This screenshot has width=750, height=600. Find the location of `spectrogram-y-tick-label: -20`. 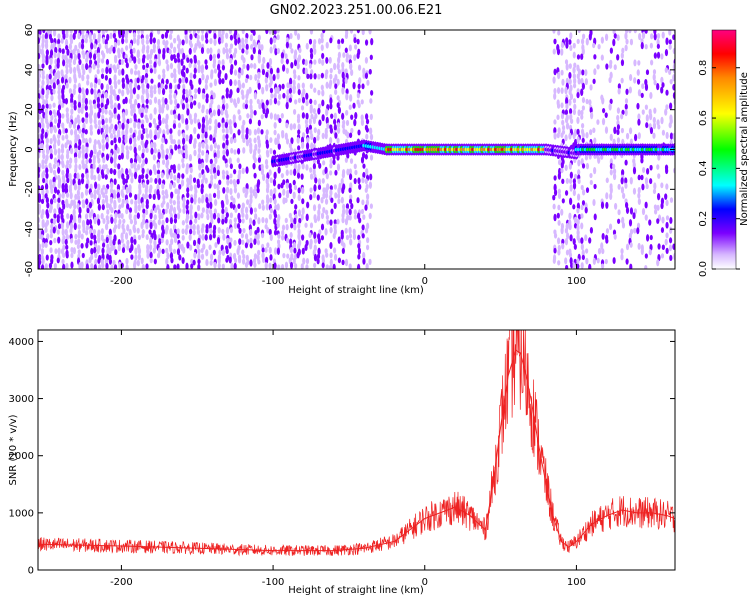

spectrogram-y-tick-label: -20 is located at coordinates (29, 189).